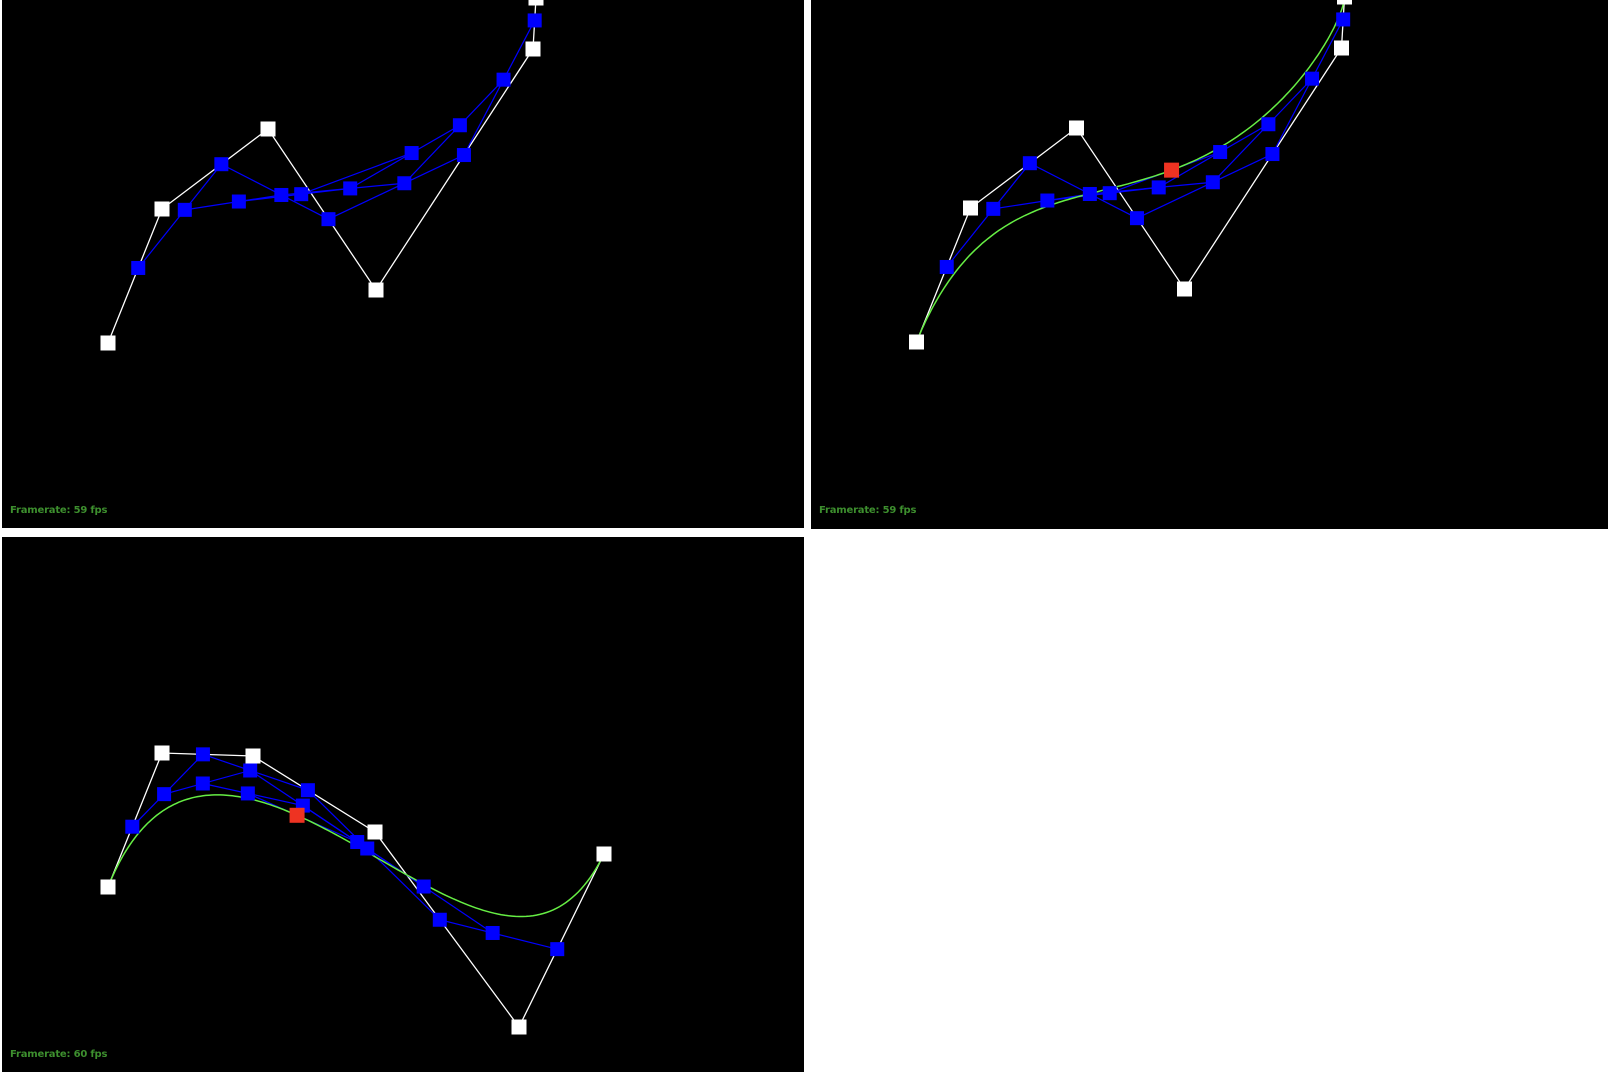  Describe the element at coordinates (59, 1054) in the screenshot. I see `framerate-label: Framerate: 60 fps` at that location.